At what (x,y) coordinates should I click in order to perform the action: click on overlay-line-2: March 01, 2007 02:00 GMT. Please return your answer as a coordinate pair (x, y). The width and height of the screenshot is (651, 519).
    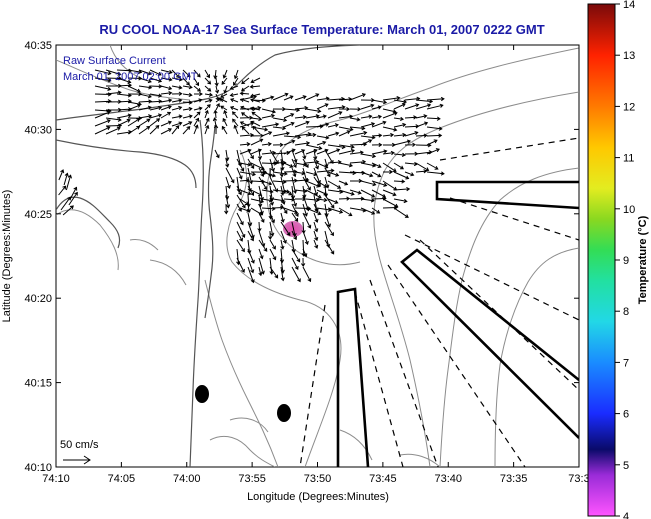
    Looking at the image, I should click on (130, 77).